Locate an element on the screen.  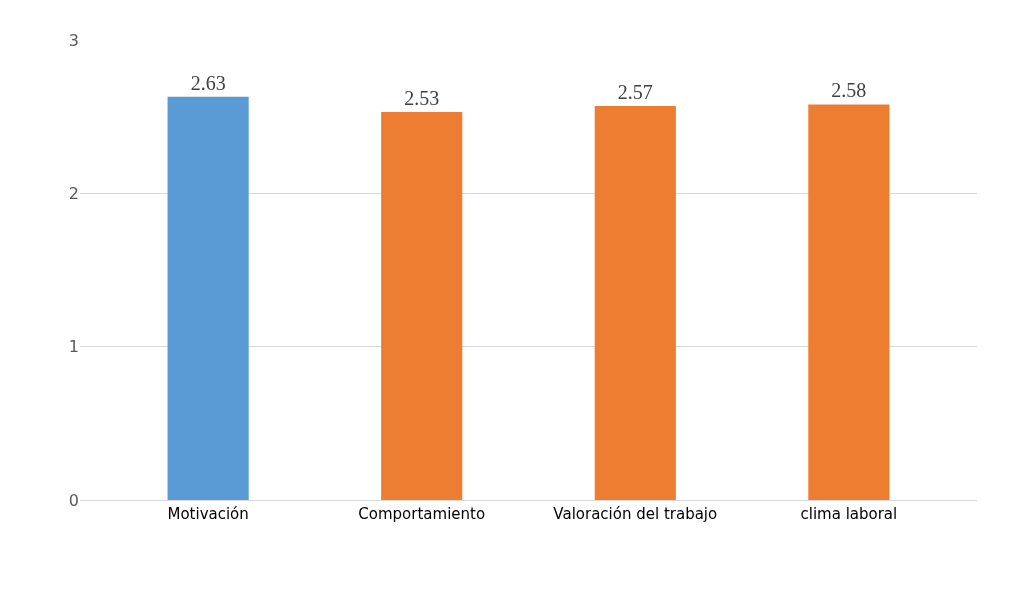
x-tick-label: clima laboral is located at coordinates (849, 514).